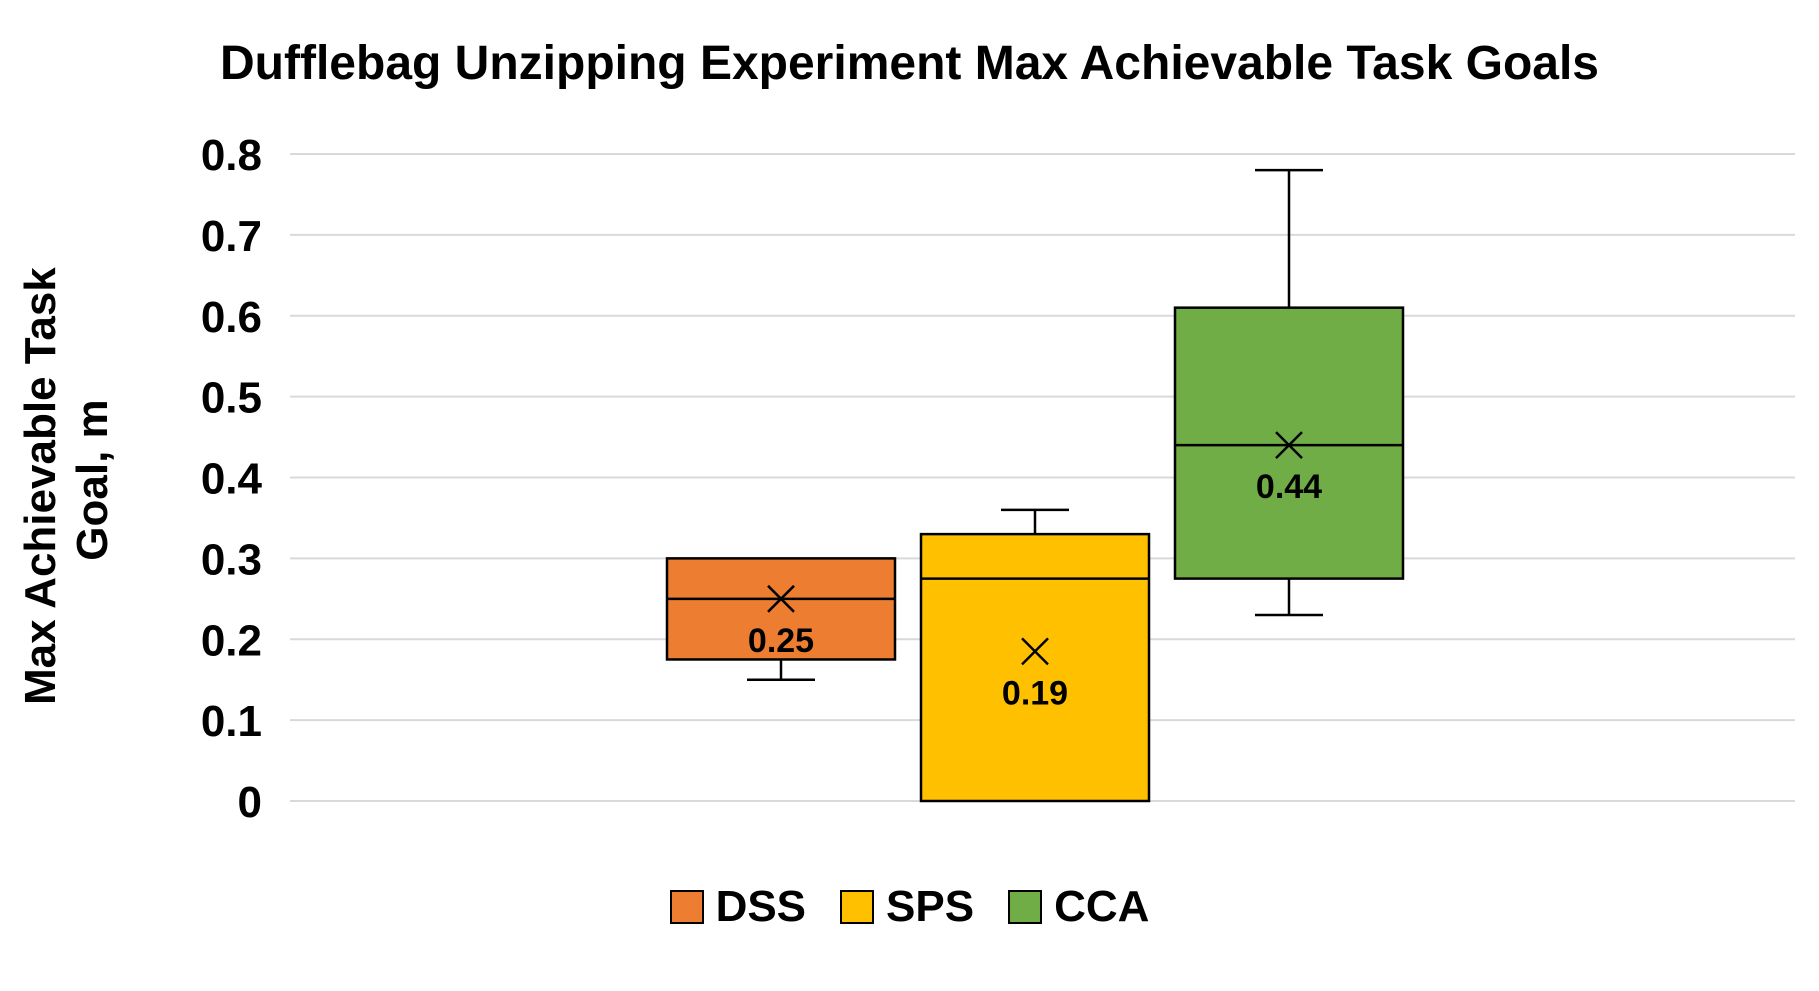  I want to click on mean-data-label: 0.19, so click(1035, 693).